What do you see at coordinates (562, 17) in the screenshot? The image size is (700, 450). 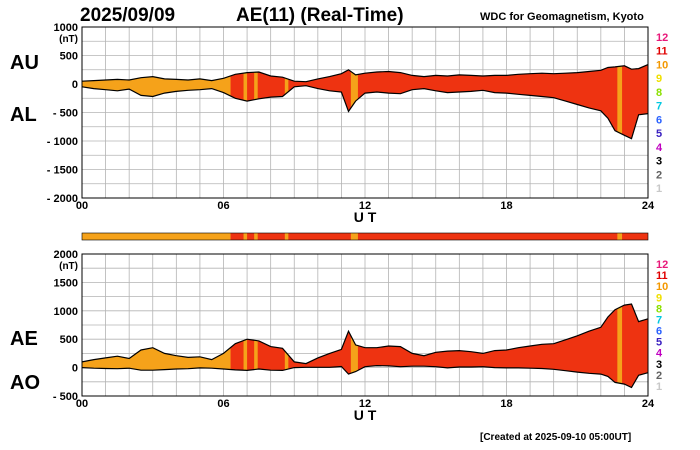 I see `source-label: WDC for Geomagnetism, Kyoto` at bounding box center [562, 17].